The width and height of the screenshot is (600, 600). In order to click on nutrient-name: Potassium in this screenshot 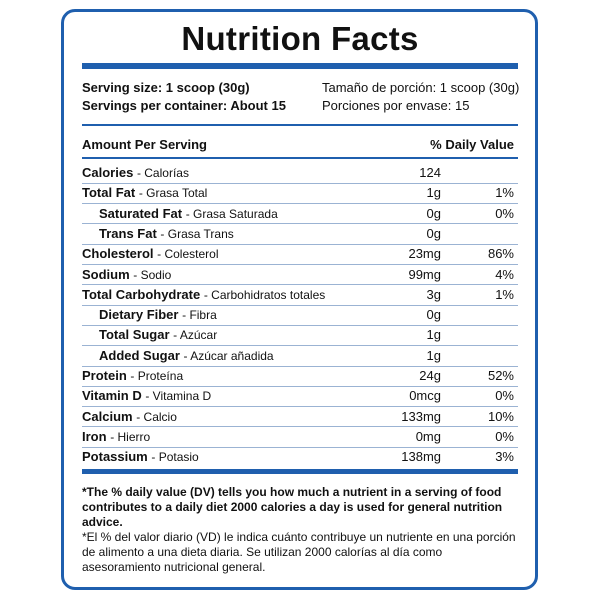, I will do `click(115, 457)`.